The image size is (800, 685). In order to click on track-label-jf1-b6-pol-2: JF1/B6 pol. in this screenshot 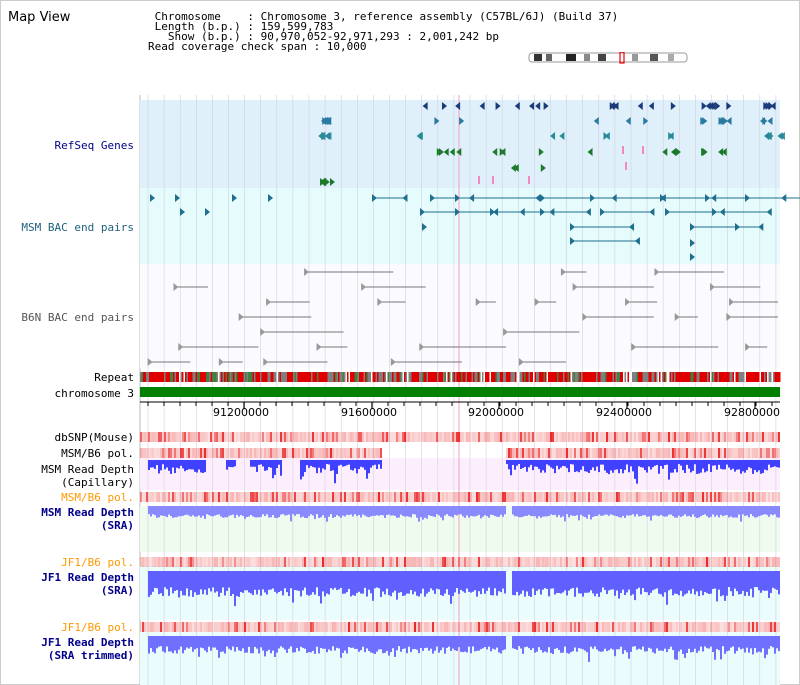, I will do `click(97, 627)`.